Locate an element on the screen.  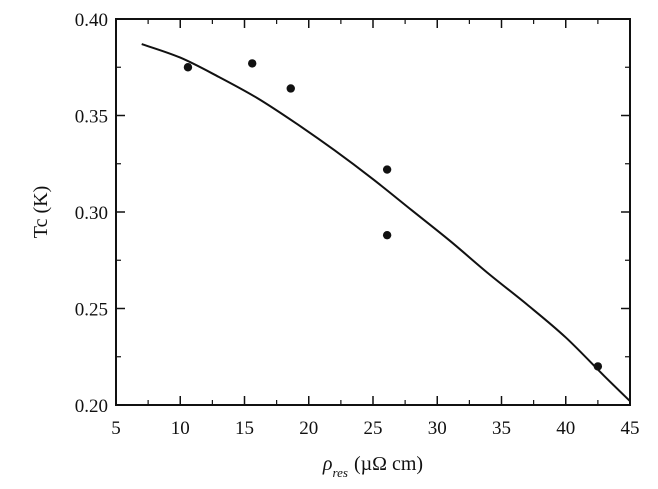
y-axis-title: Tc (K) is located at coordinates (41, 212).